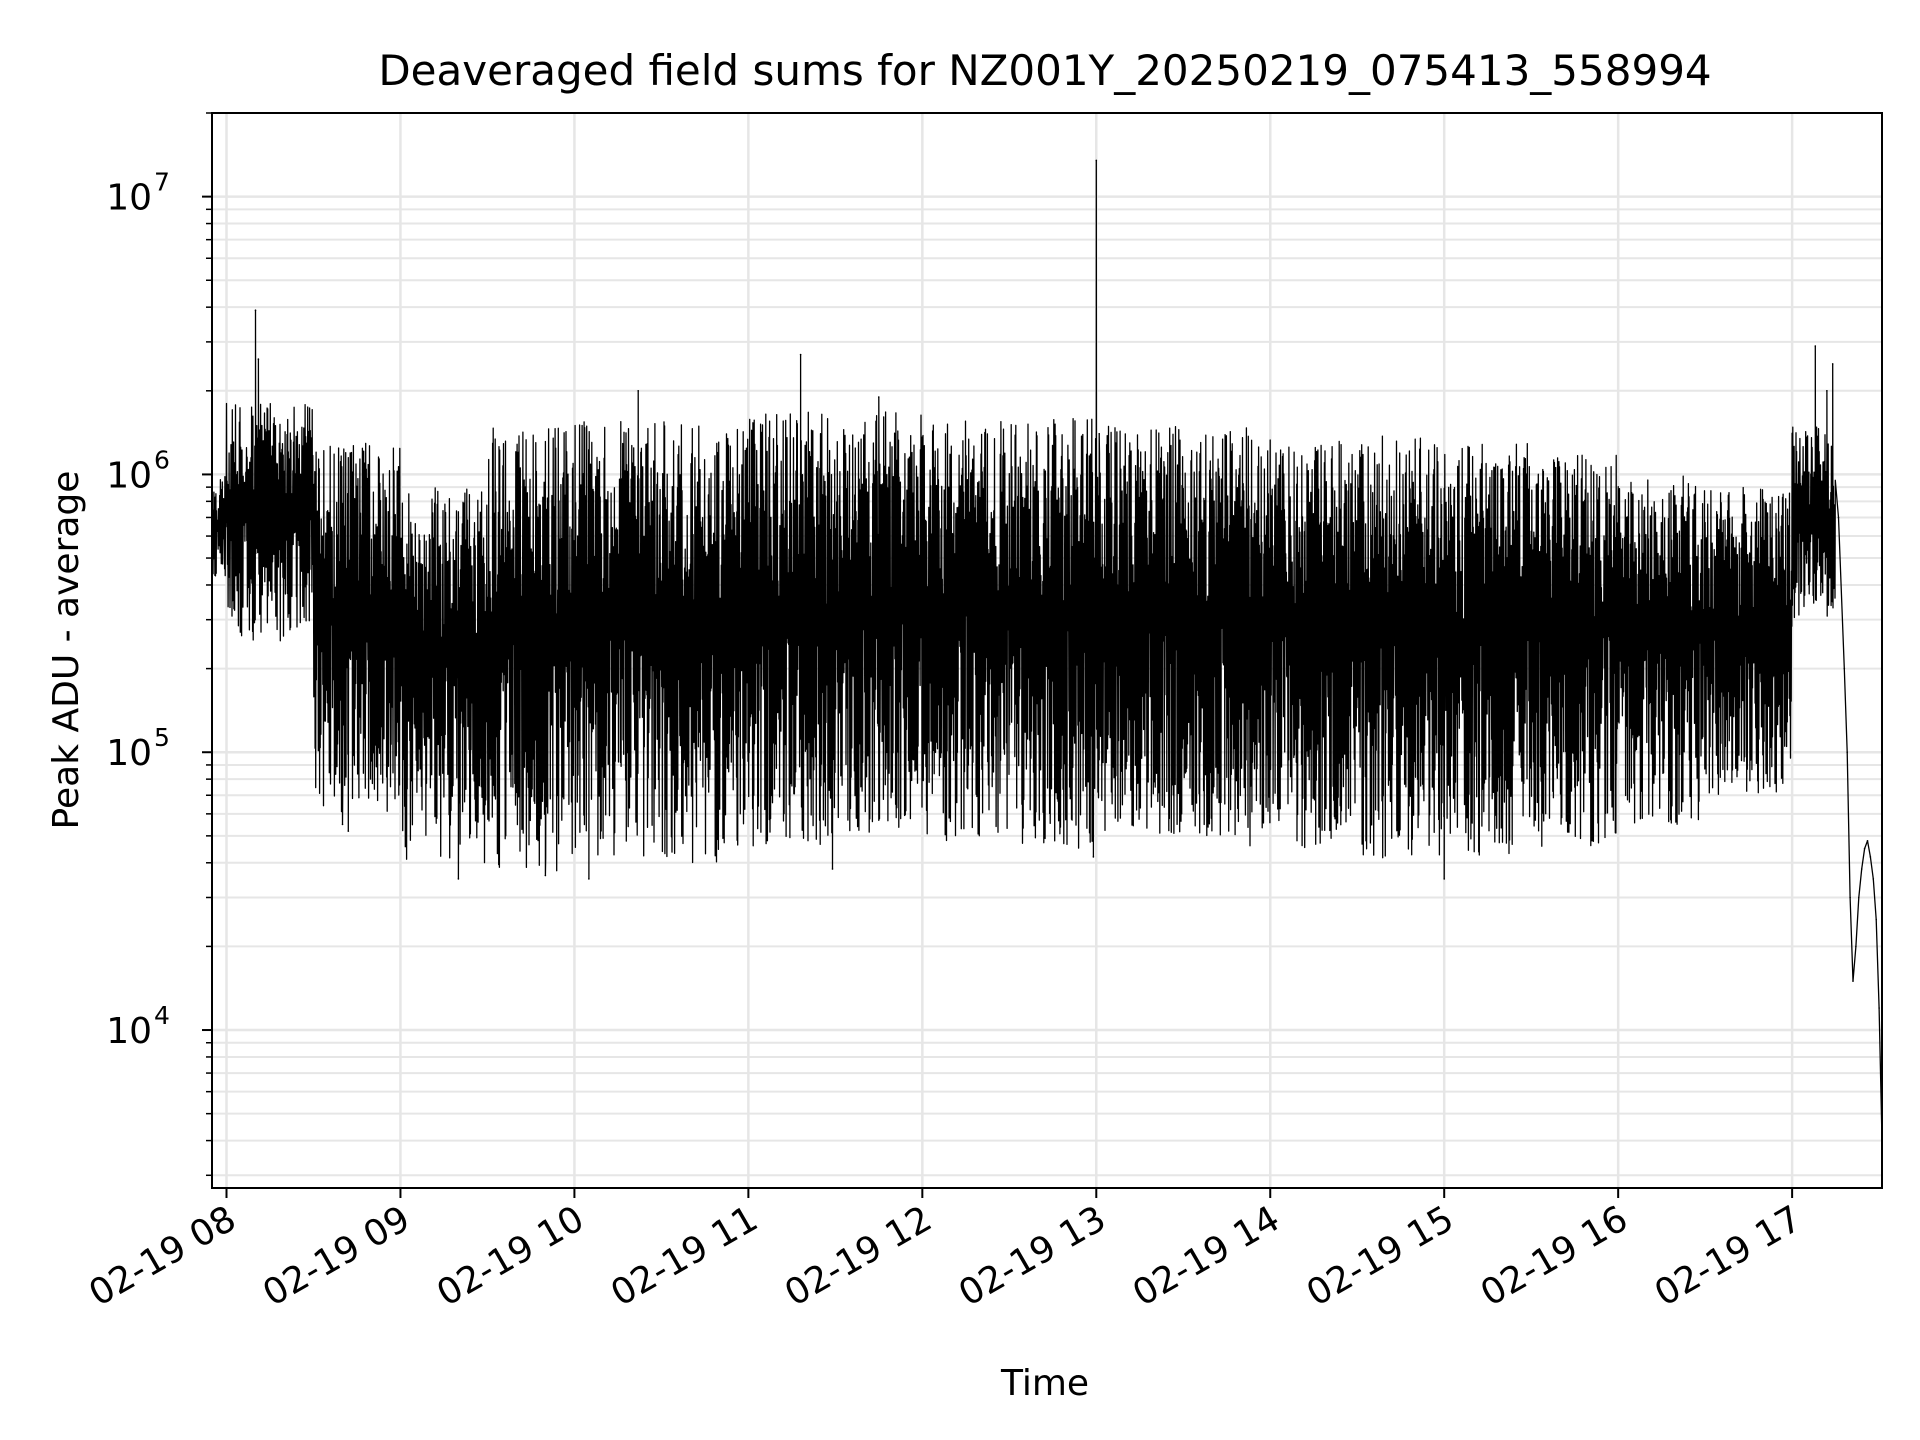 This screenshot has width=1920, height=1440. Describe the element at coordinates (66, 650) in the screenshot. I see `y-axis-label: Peak ADU - average` at that location.